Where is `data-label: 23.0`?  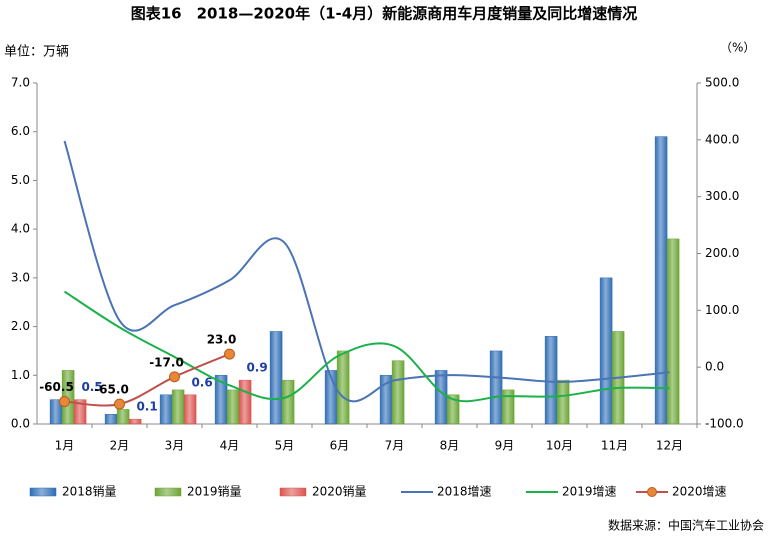
data-label: 23.0 is located at coordinates (222, 340).